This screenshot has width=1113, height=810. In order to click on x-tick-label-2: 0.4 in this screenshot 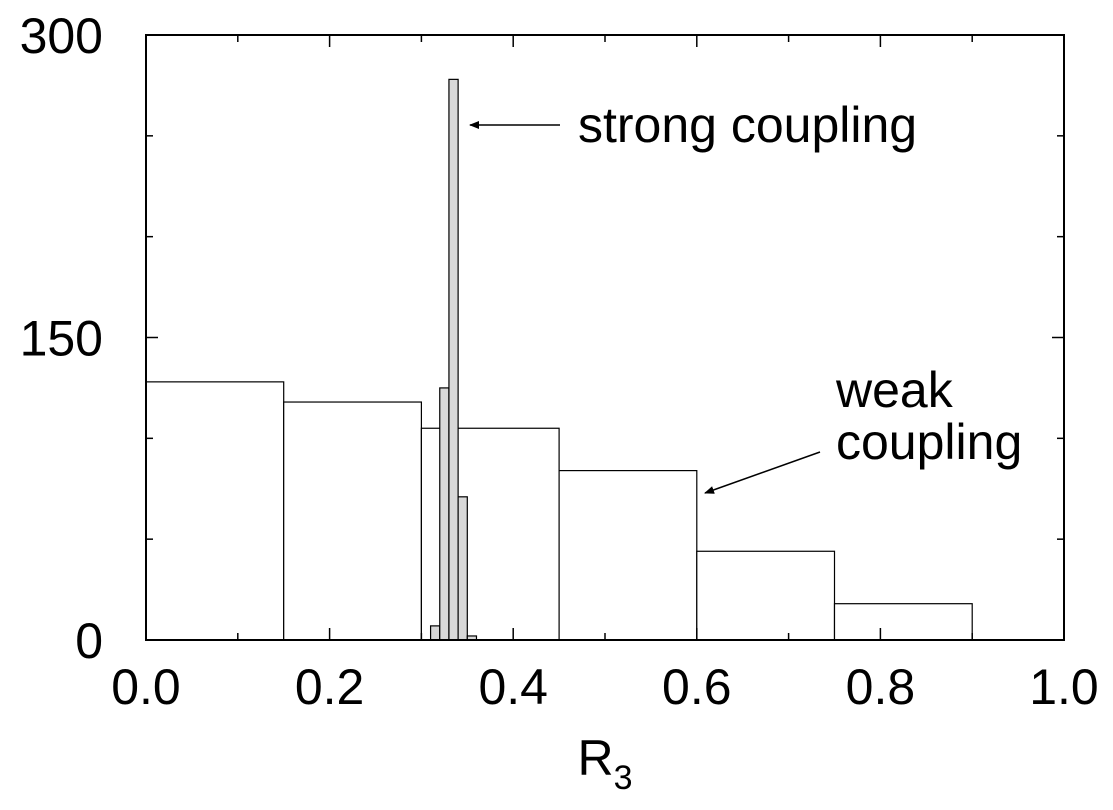, I will do `click(513, 687)`.